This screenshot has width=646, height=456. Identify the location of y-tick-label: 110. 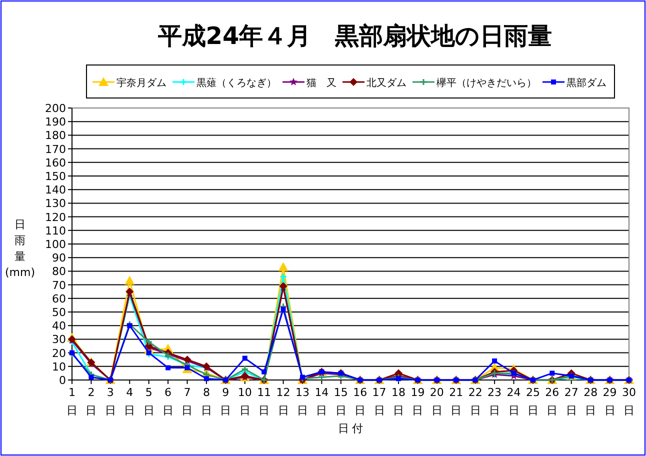
(55, 231).